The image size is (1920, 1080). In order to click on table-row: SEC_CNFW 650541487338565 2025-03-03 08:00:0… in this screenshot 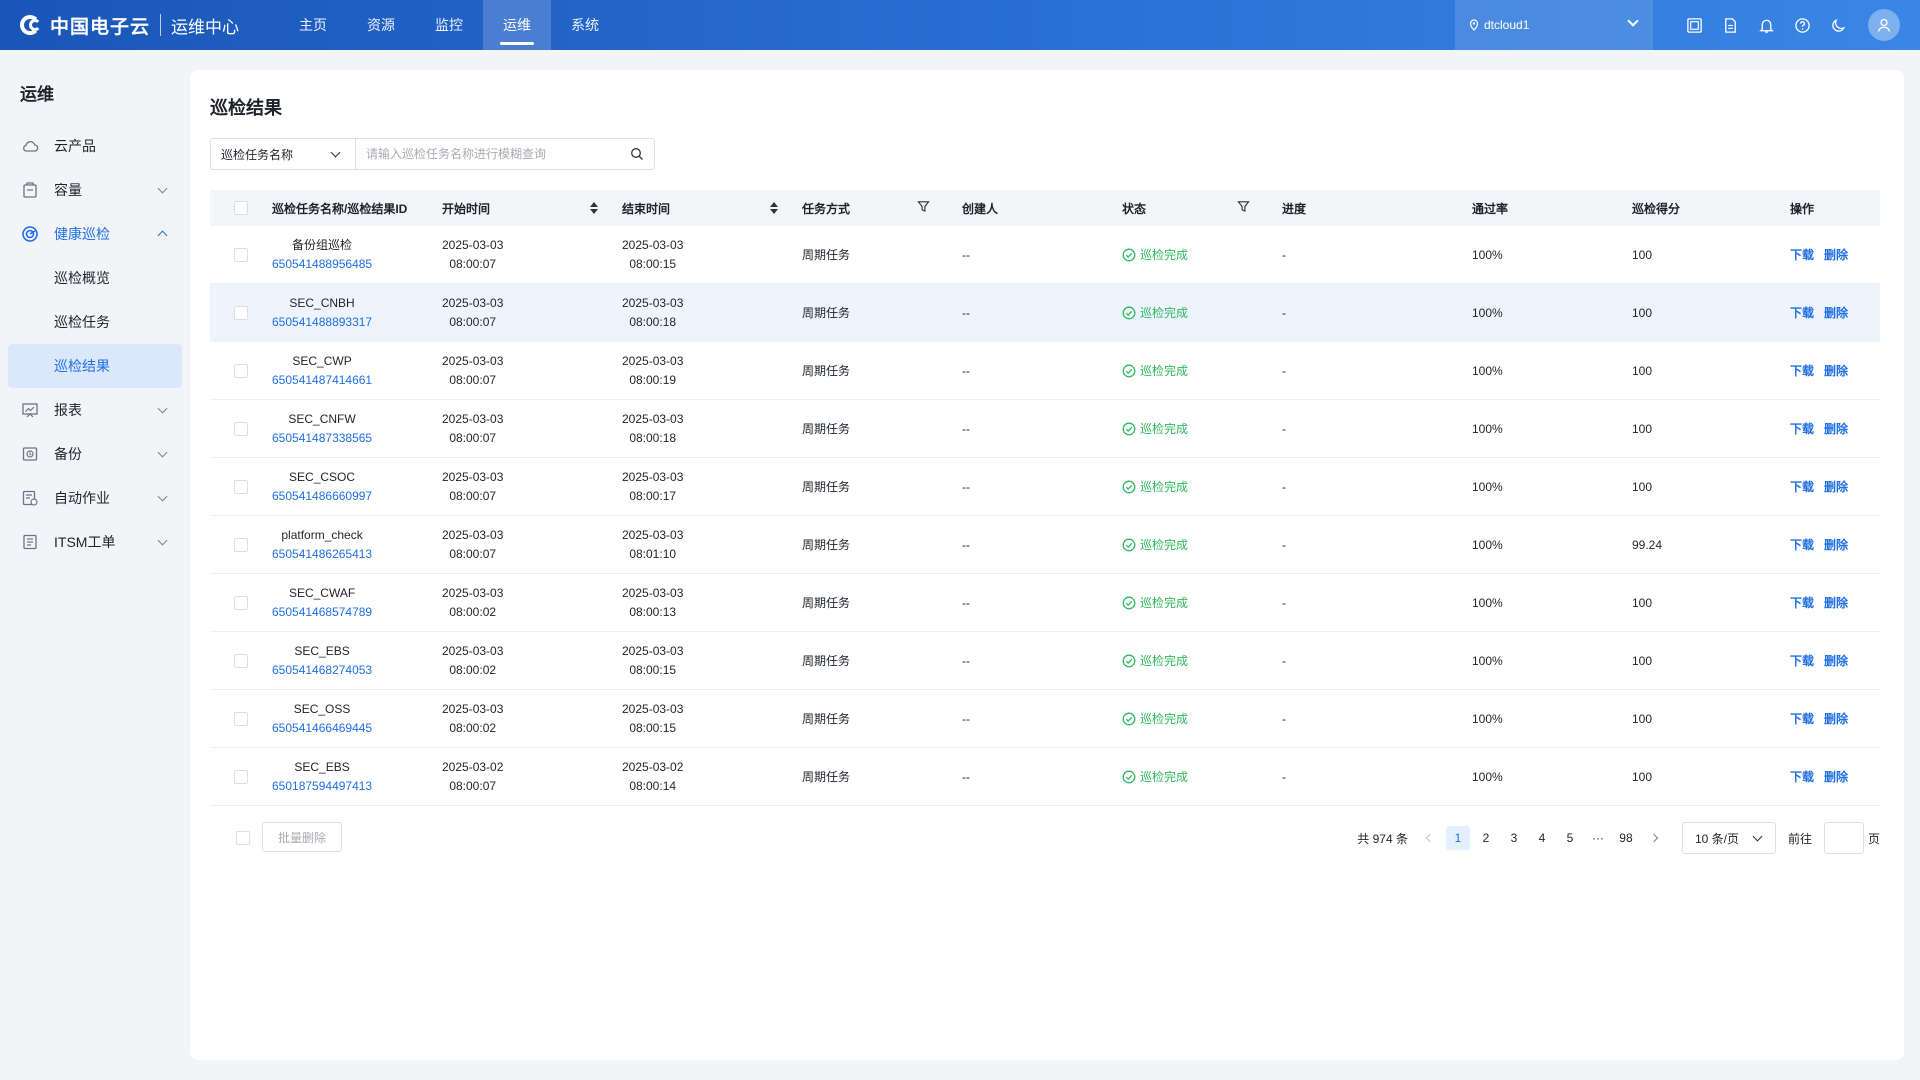, I will do `click(1045, 429)`.